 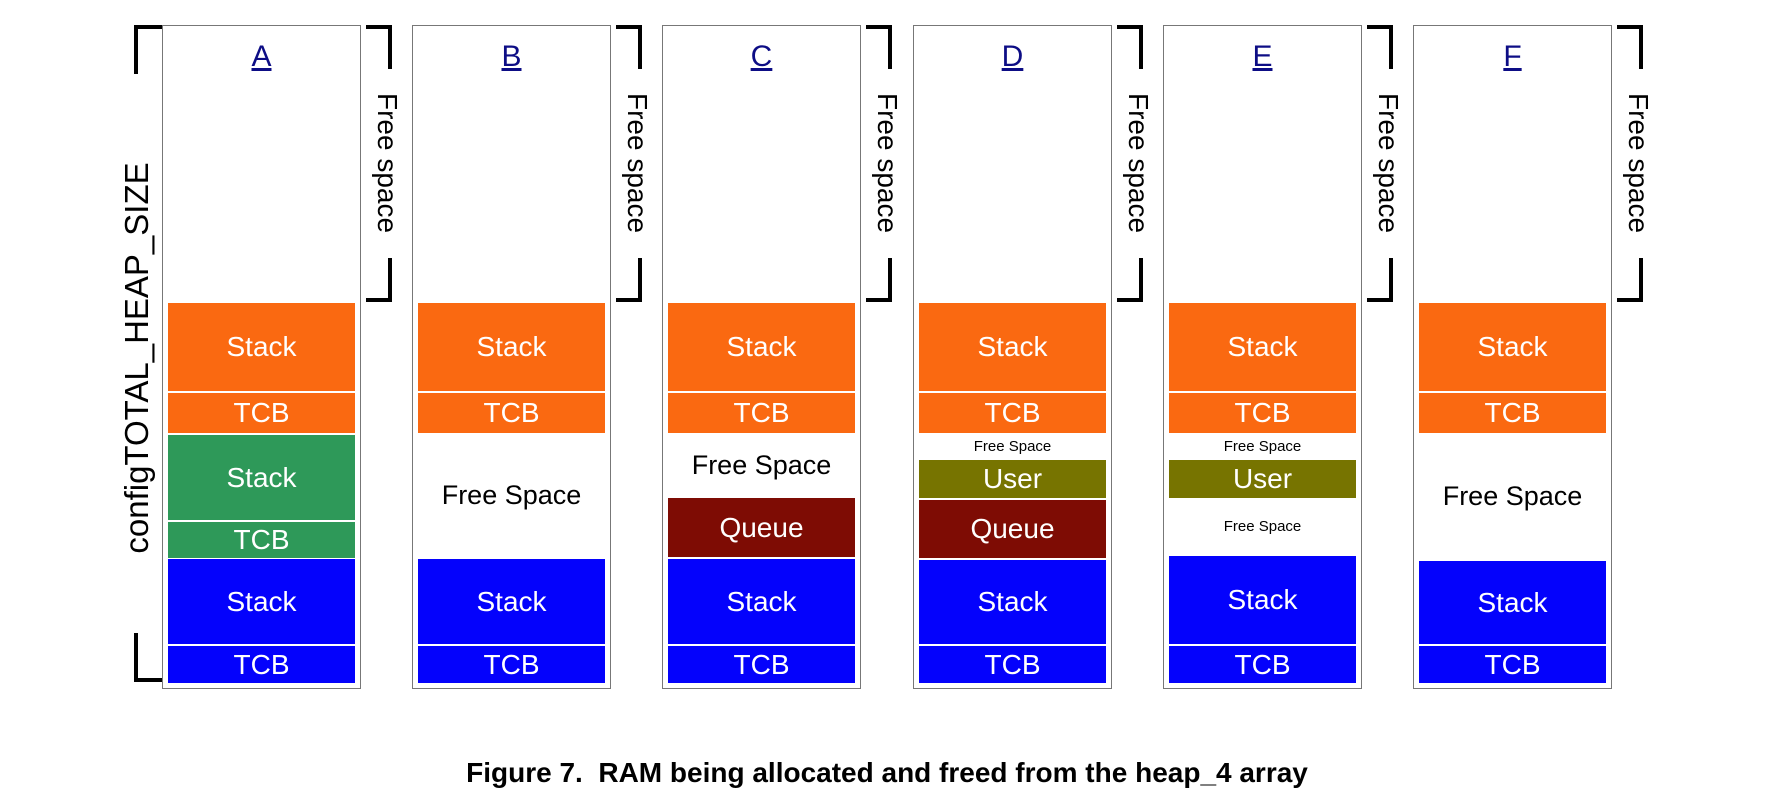 What do you see at coordinates (148, 49) in the screenshot?
I see `heap-bracket-top-corner` at bounding box center [148, 49].